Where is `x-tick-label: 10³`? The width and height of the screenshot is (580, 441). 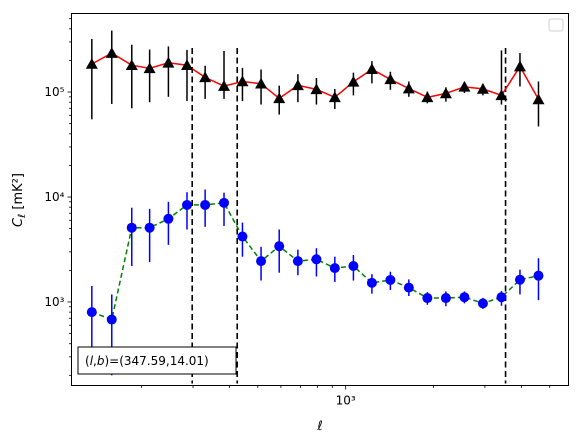
x-tick-label: 10³ is located at coordinates (346, 401).